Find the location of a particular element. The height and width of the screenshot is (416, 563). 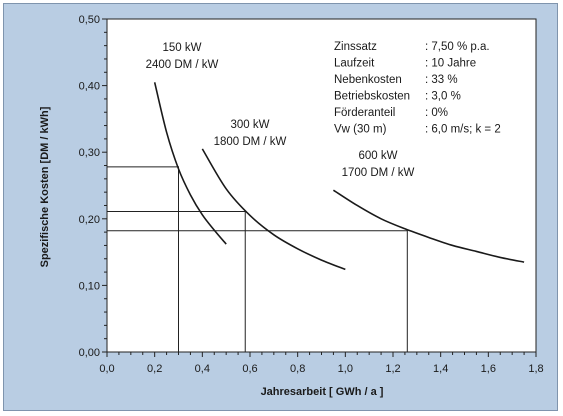

y-tick-label: 0,30 is located at coordinates (89, 153).